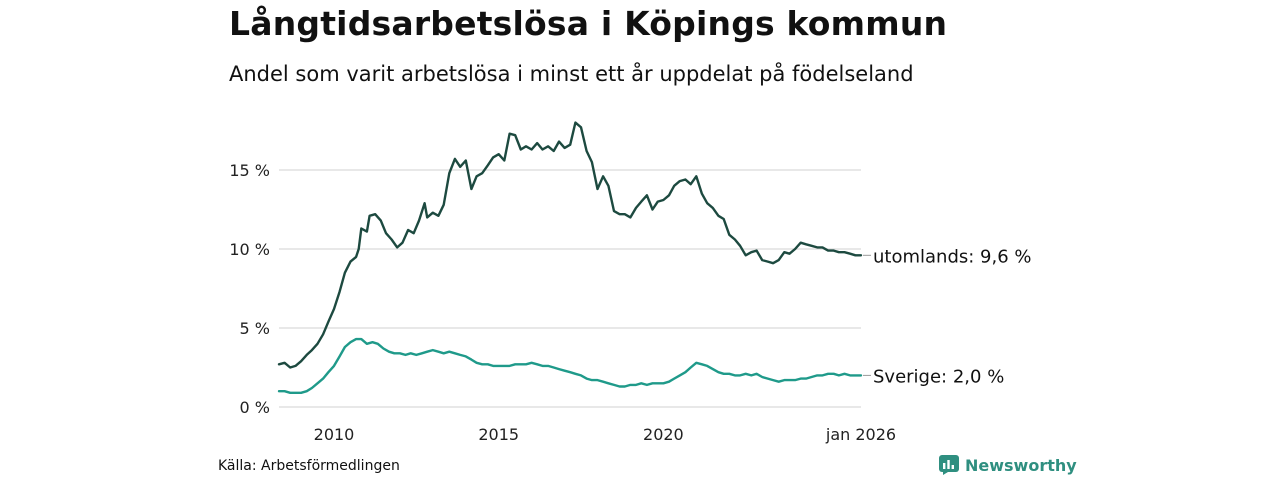 The image size is (1280, 480). I want to click on x-tick-label: jan 2026, so click(860, 434).